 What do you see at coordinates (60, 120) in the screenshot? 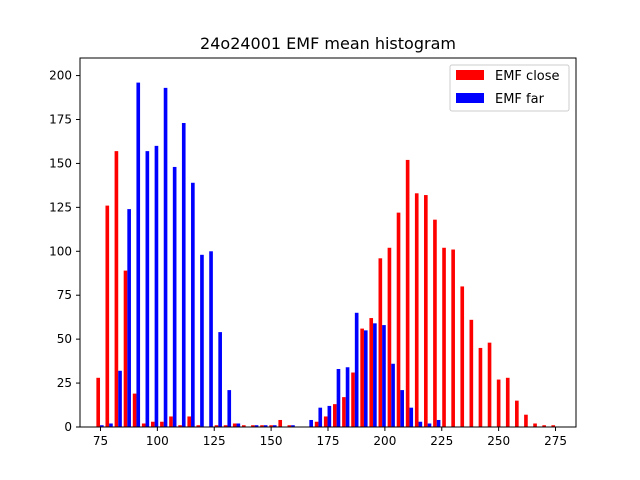
I see `y-tick-label: 175` at bounding box center [60, 120].